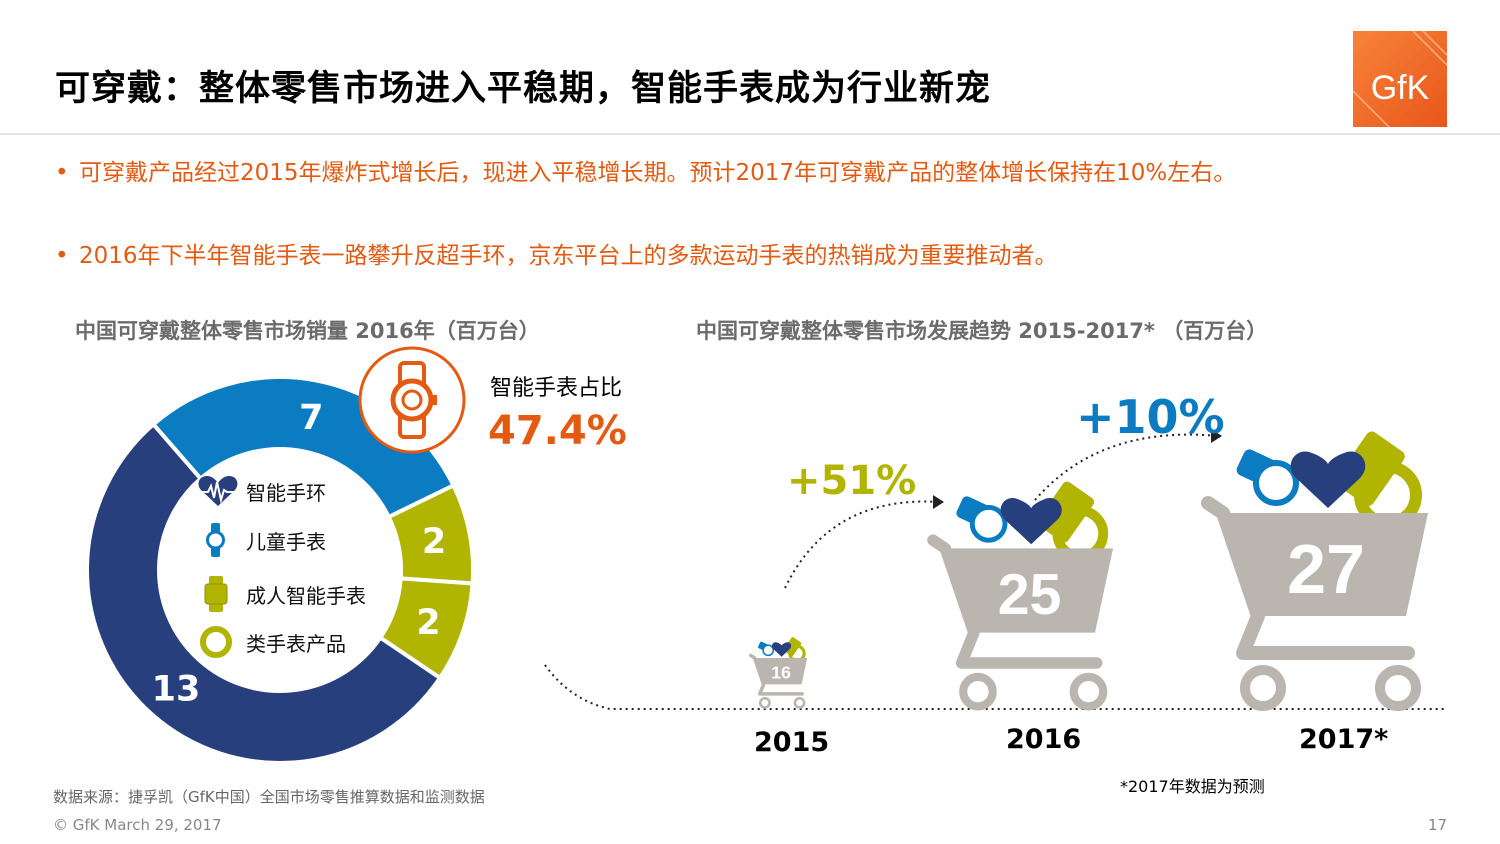  Describe the element at coordinates (982, 331) in the screenshot. I see `trend-chart-title: 中国可穿戴整体零售市场发展趋势 2015-2017* （百万台）` at that location.